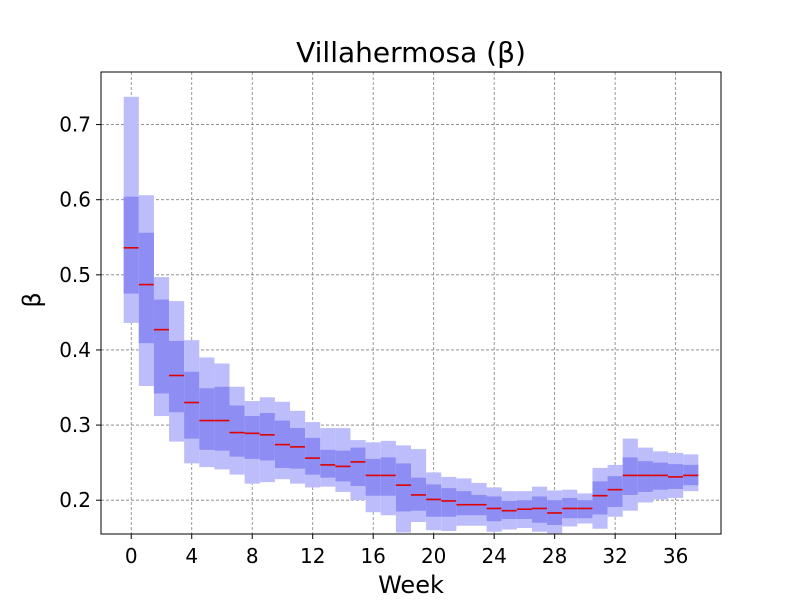 This screenshot has height=600, width=800. I want to click on x-tick-label: 16, so click(372, 556).